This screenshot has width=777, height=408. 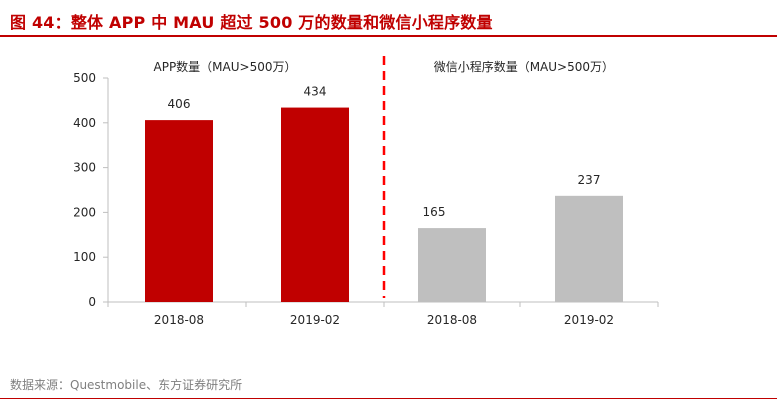 I want to click on data-label-mini-program-2018-08: 165, so click(x=434, y=212).